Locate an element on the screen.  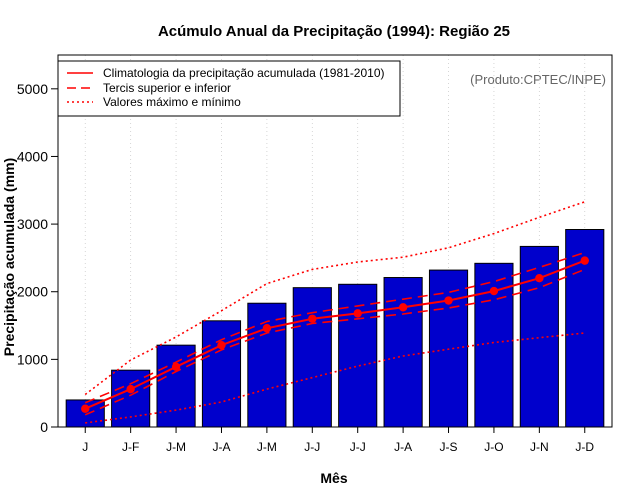
x-tick-label-3: J-A is located at coordinates (221, 447).